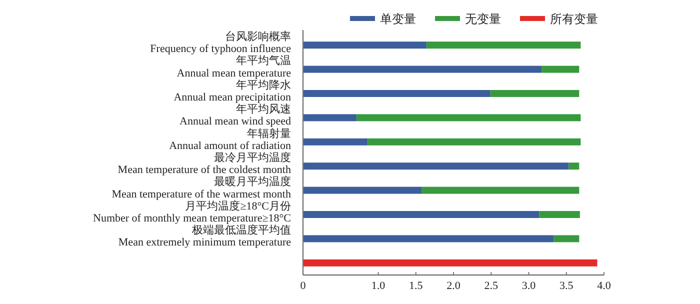 The width and height of the screenshot is (700, 304). I want to click on y-tick-label: 最冷月平均温度 Mean temperature of the coldest month, so click(205, 163).